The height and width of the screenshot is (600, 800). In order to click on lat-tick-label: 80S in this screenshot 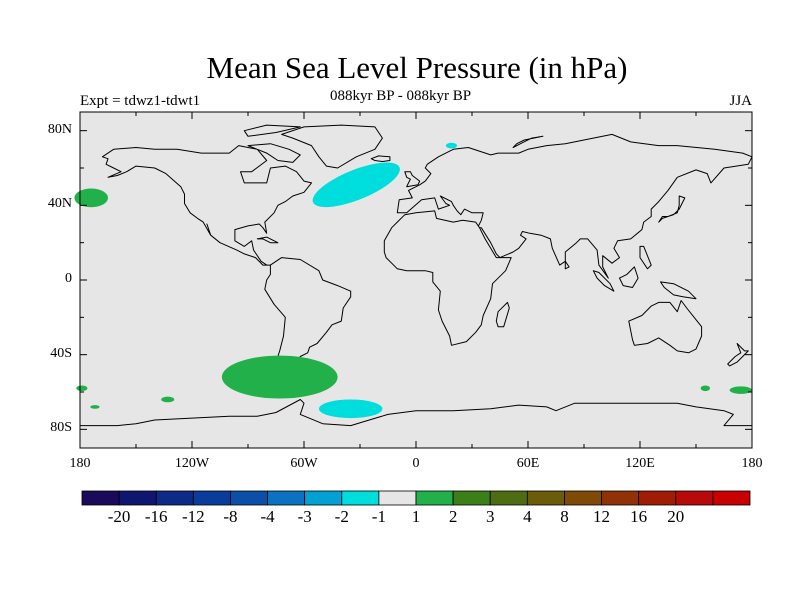, I will do `click(61, 428)`.